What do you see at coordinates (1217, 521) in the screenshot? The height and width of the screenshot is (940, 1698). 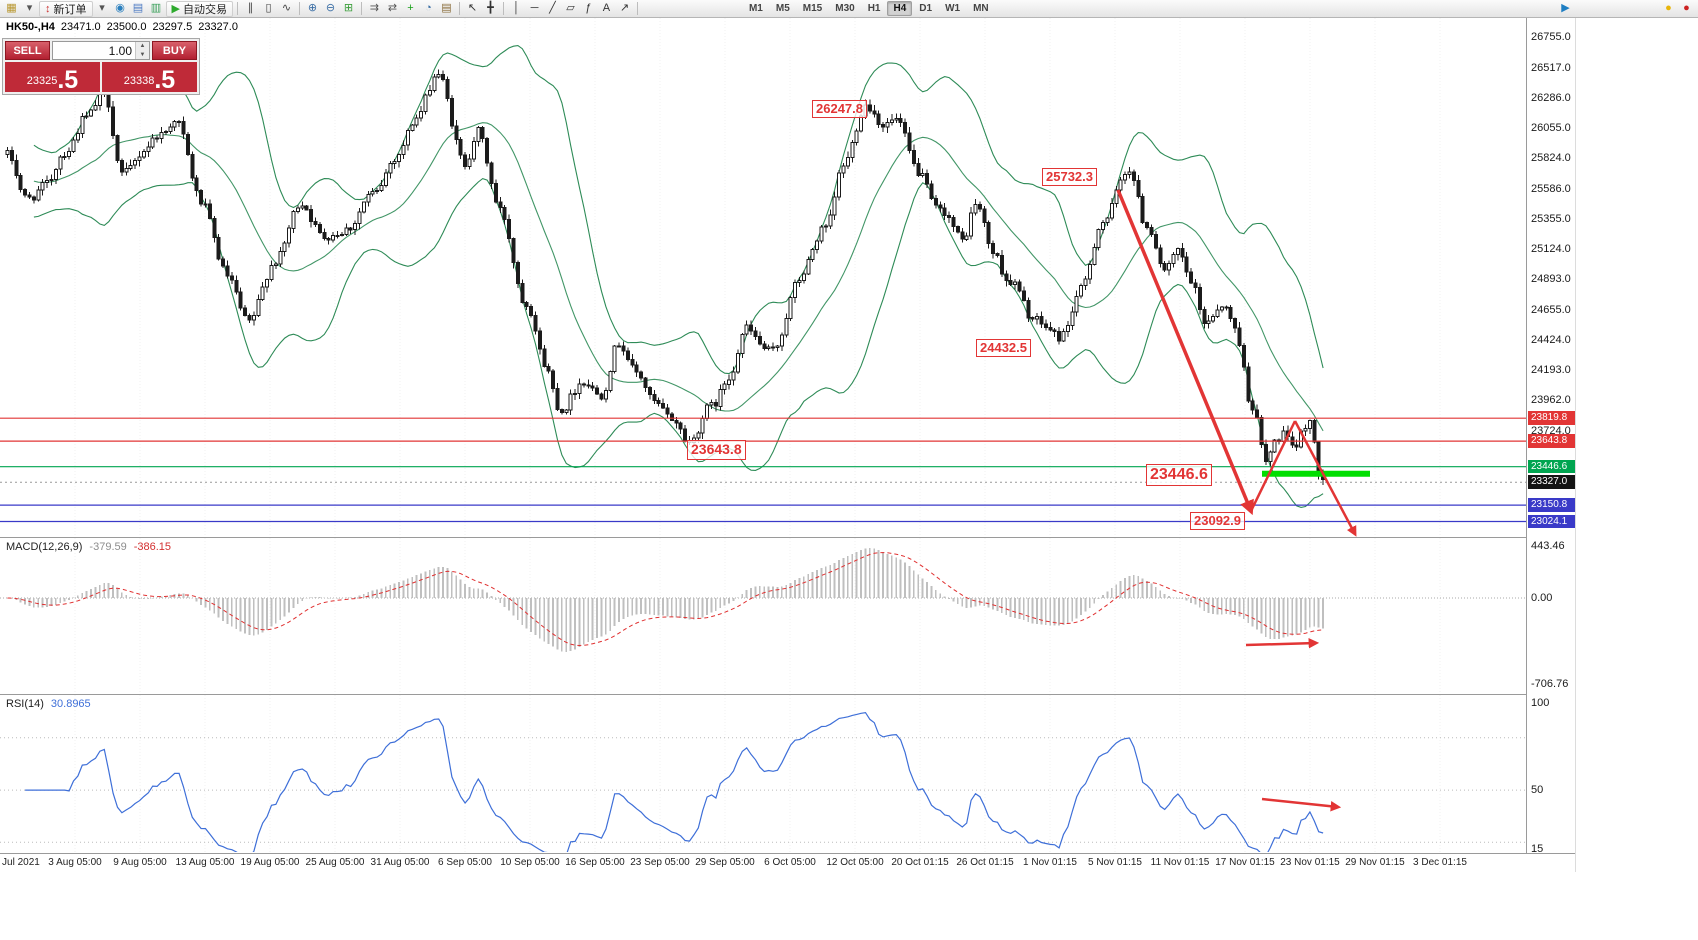 I see `price-annotation-23092.9: 23092.9` at bounding box center [1217, 521].